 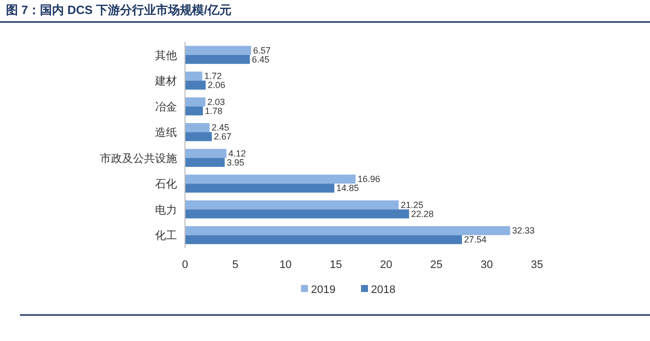 I want to click on data-label: 27.54, so click(x=475, y=239).